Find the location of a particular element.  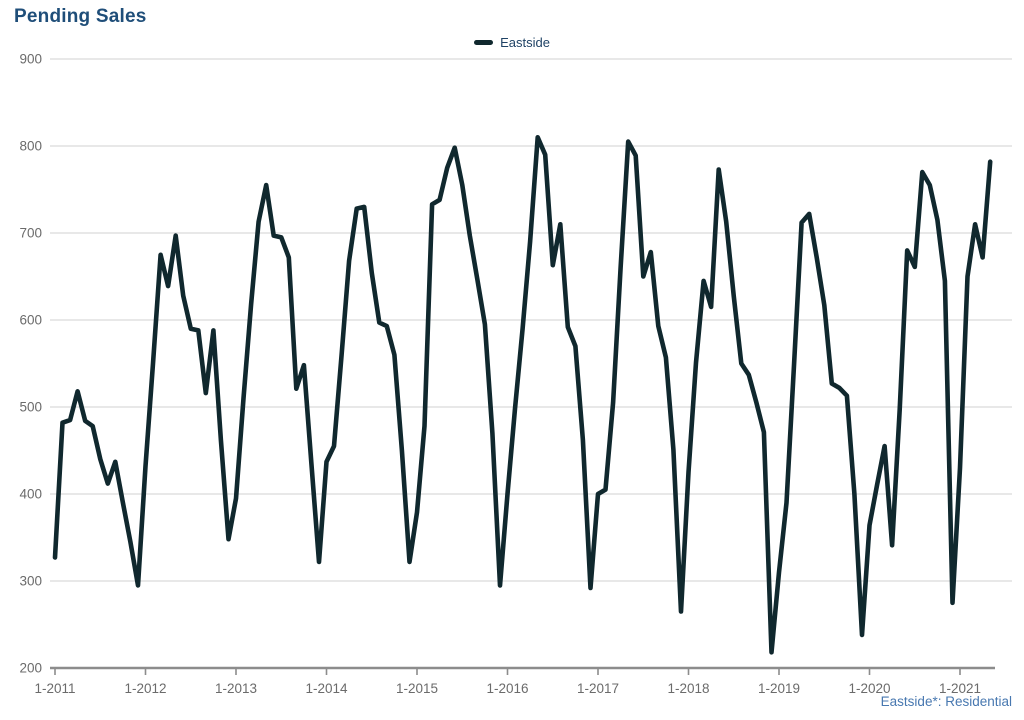

chart-legend: Eastside is located at coordinates (512, 42).